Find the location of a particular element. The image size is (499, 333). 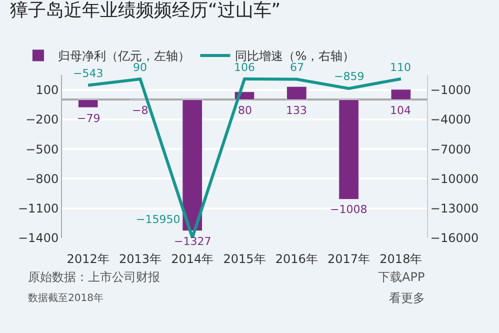

y-tick-label: −1100 is located at coordinates (38, 209).